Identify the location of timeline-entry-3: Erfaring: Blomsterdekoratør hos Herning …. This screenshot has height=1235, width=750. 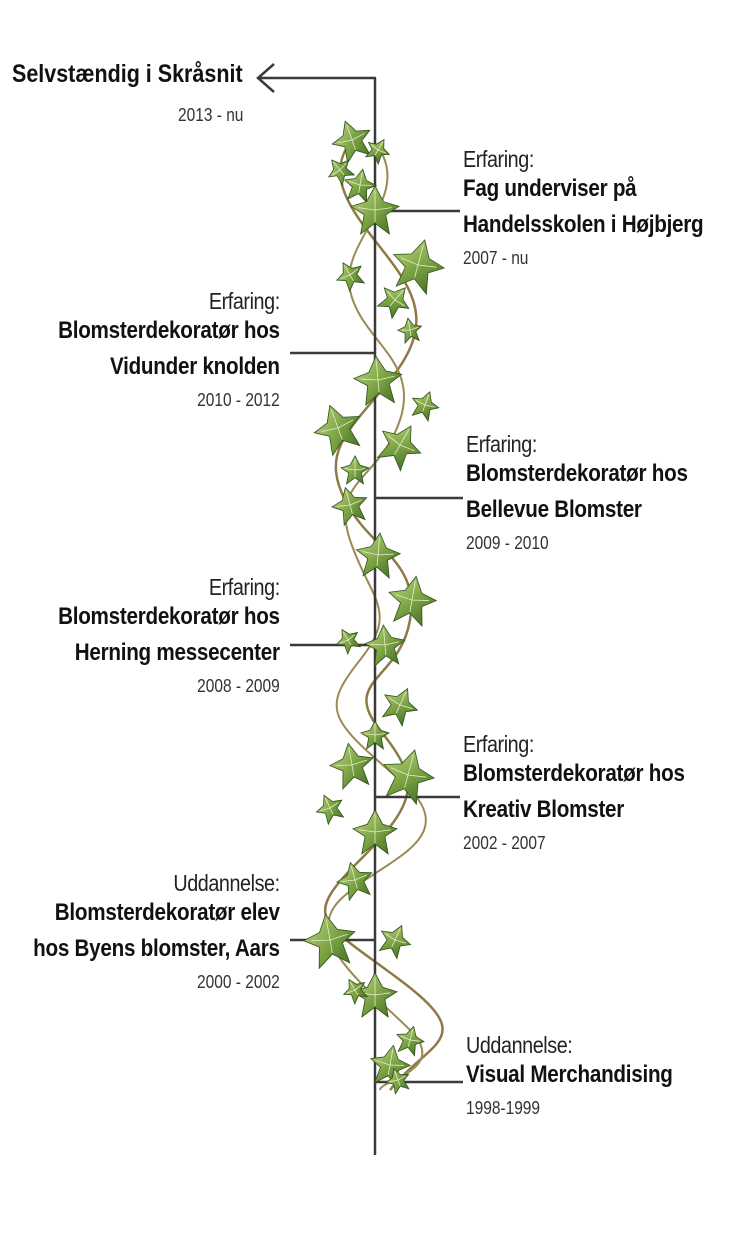
(151, 635).